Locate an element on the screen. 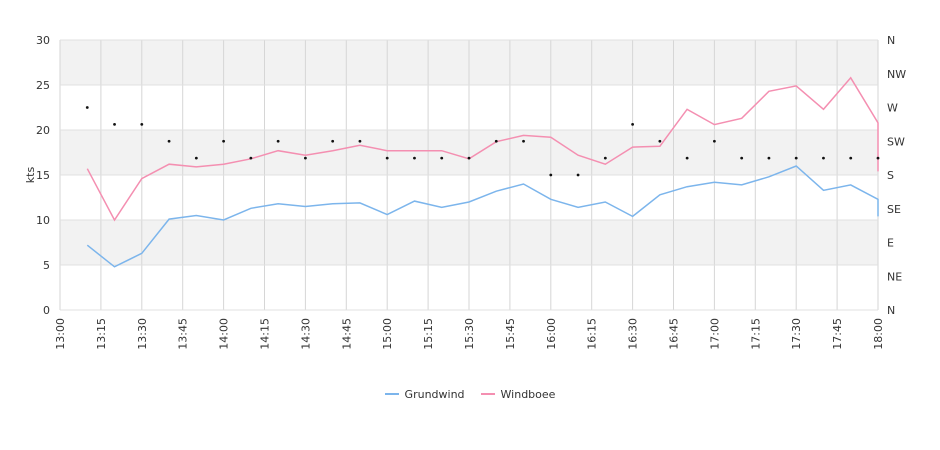 The height and width of the screenshot is (450, 940). x-tick-label: 17:00 is located at coordinates (714, 334).